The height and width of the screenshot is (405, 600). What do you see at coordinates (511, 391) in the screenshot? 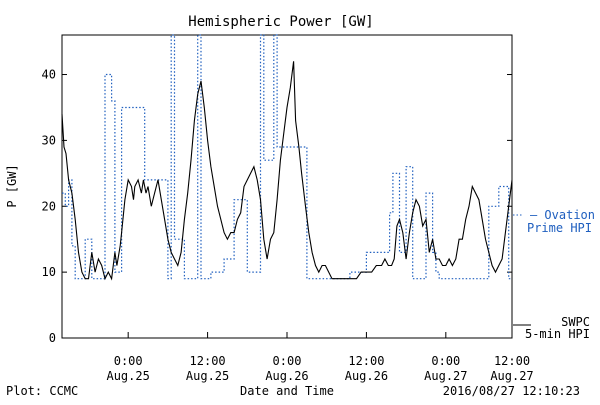
I see `plot-timestamp: 2016/08/27 12:10:23` at bounding box center [511, 391].